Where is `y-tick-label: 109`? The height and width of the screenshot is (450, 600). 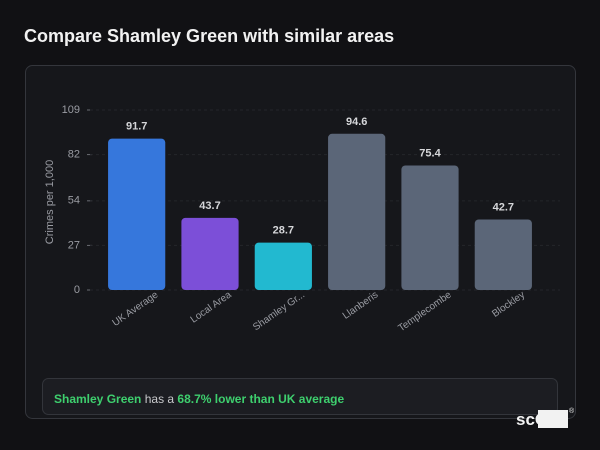 y-tick-label: 109 is located at coordinates (71, 110).